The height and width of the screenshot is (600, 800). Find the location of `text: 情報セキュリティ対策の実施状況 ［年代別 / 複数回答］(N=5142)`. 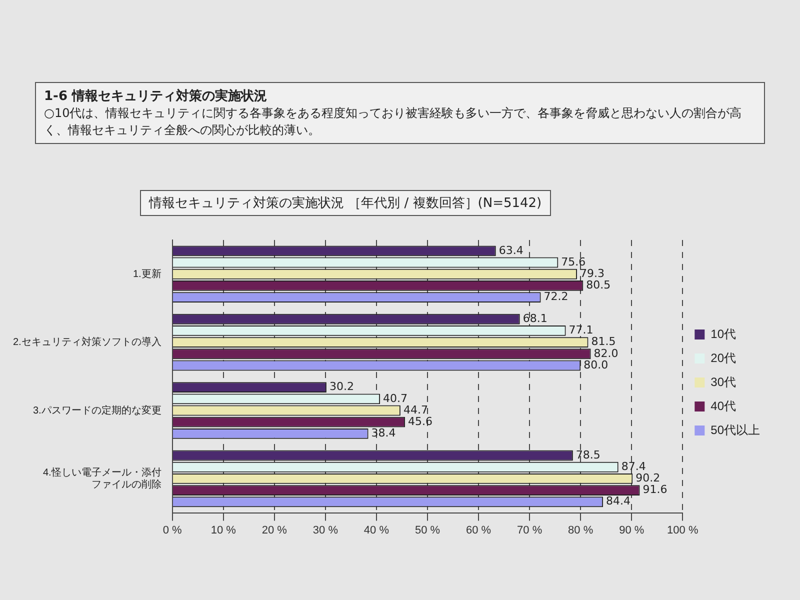

text: 情報セキュリティ対策の実施状況 ［年代別 / 複数回答］(N=5142) is located at coordinates (345, 203).